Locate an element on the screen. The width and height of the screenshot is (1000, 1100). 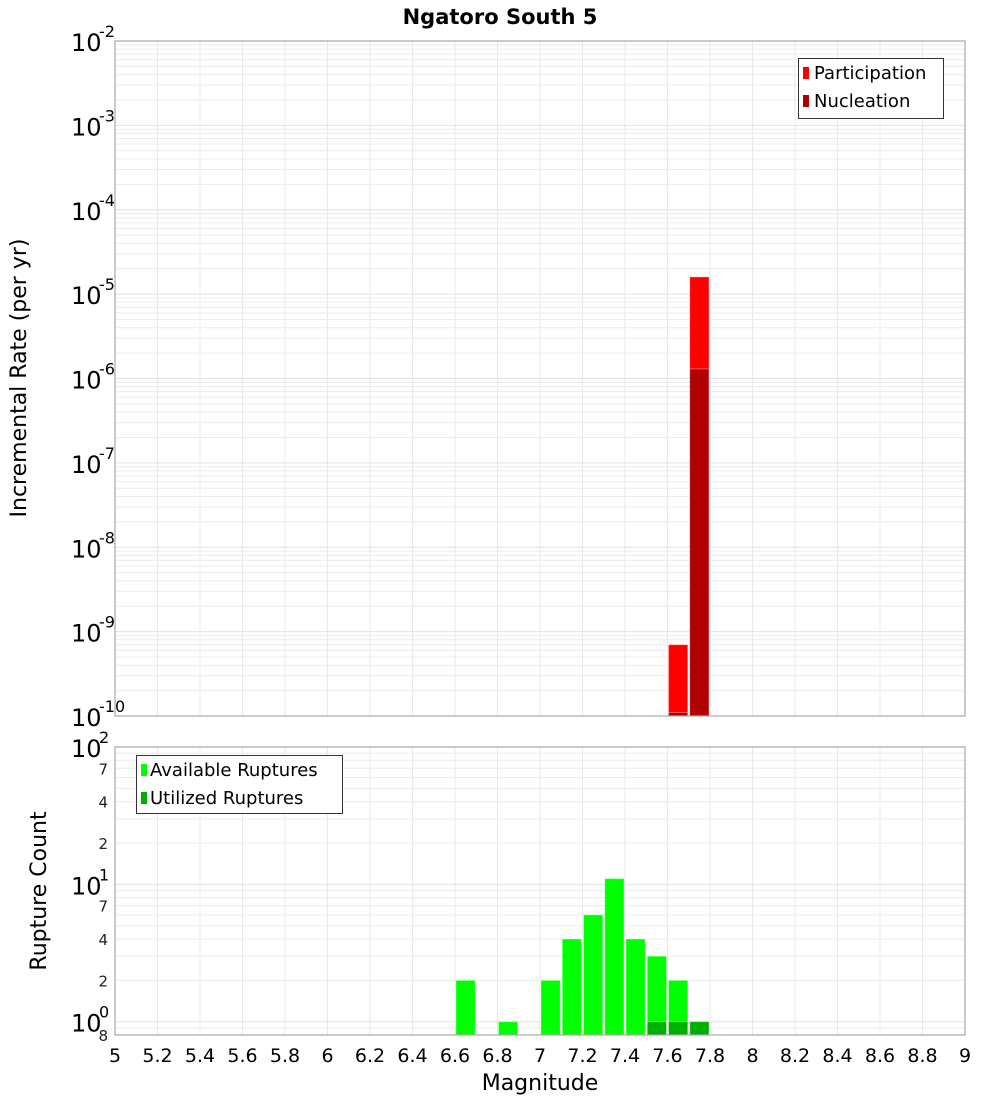
rate-y-axis-label: Incremental Rate (per yr) is located at coordinates (19, 378).